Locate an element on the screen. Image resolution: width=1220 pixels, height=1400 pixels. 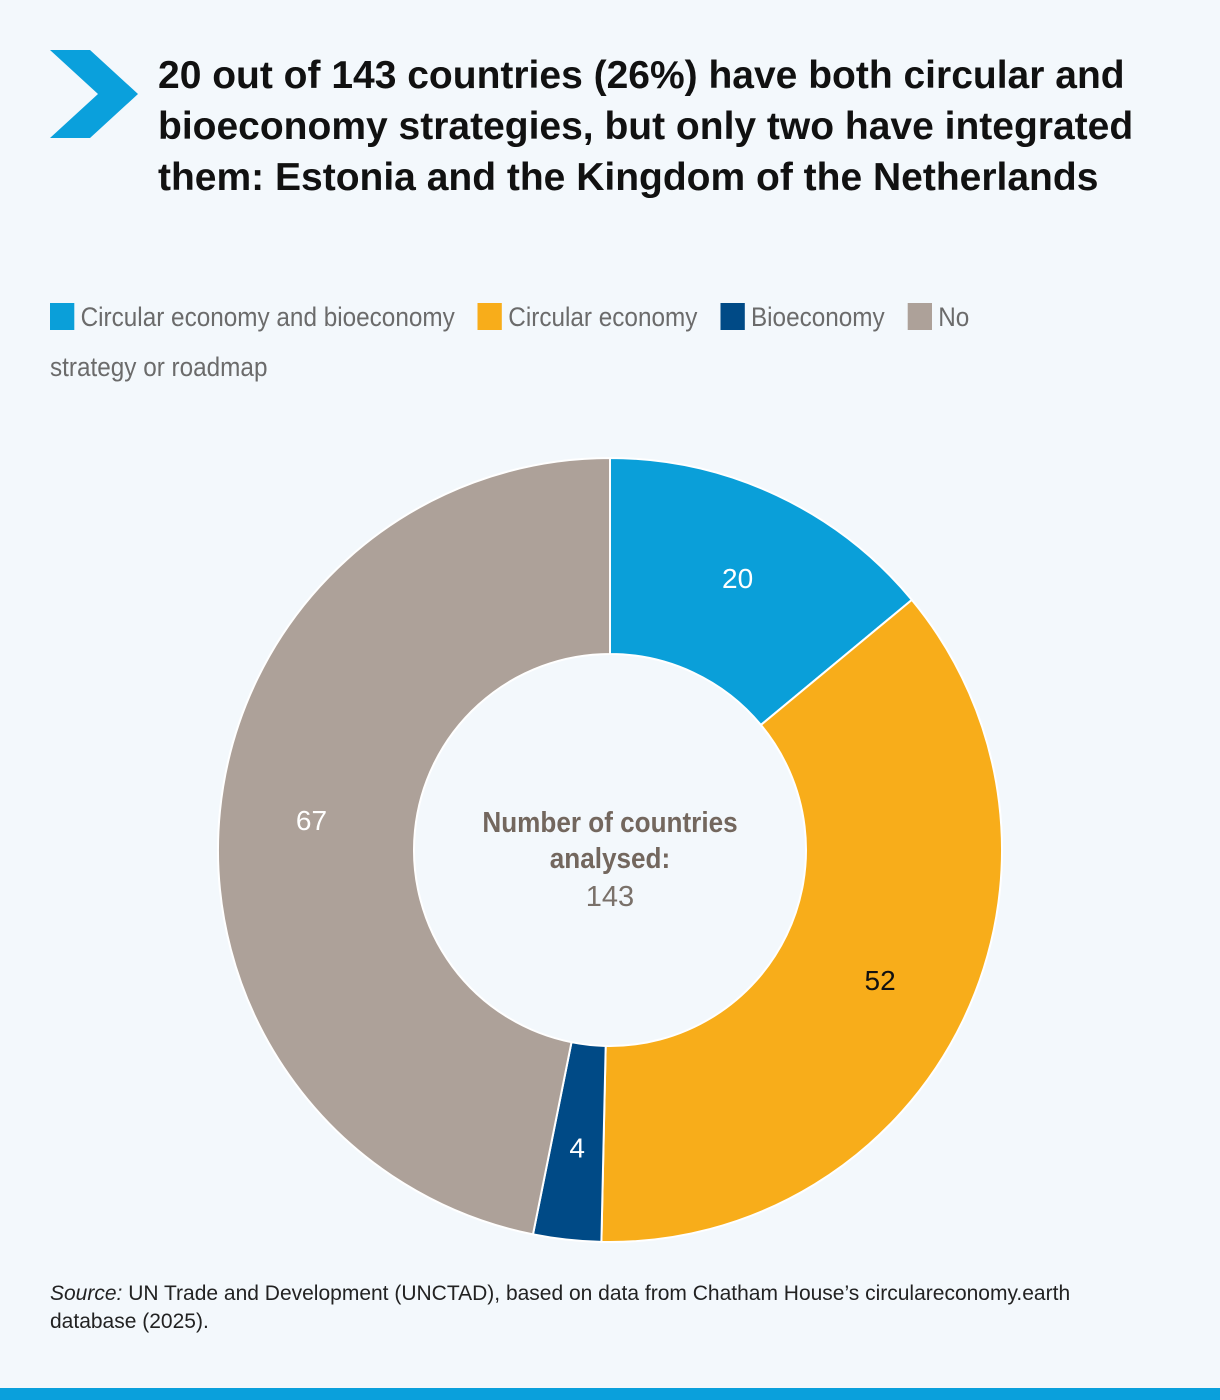
legend-label: Circular economy and bioeconomy is located at coordinates (267, 317).